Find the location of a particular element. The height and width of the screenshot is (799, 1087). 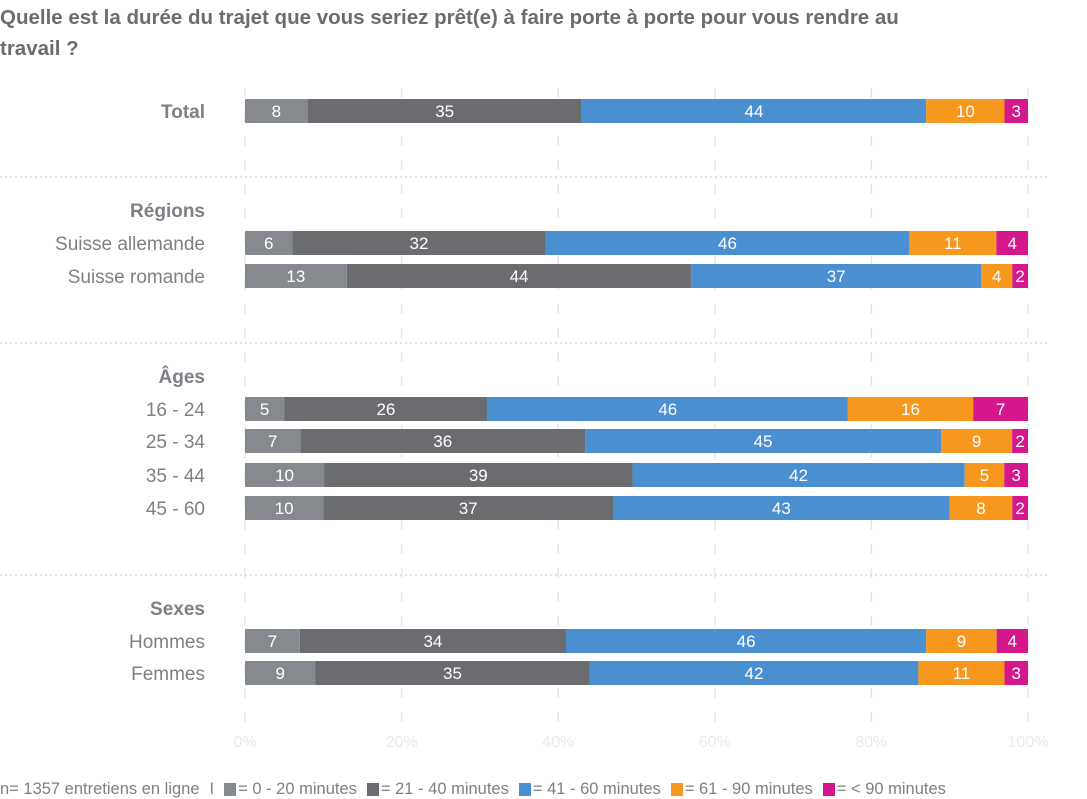

data-label: 43 is located at coordinates (781, 508).